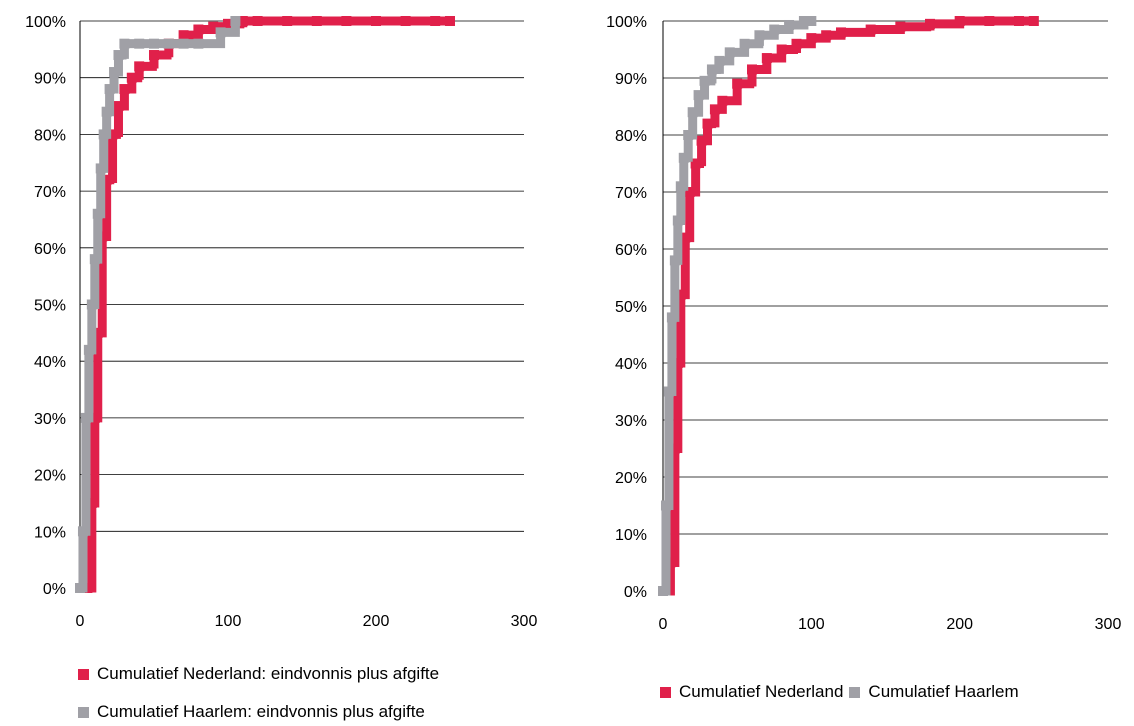 This screenshot has height=726, width=1134. What do you see at coordinates (50, 362) in the screenshot?
I see `y-tick-label: 40%` at bounding box center [50, 362].